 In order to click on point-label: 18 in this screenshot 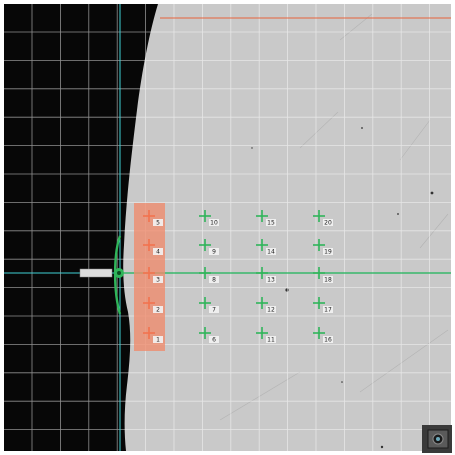, I will do `click(328, 280)`.